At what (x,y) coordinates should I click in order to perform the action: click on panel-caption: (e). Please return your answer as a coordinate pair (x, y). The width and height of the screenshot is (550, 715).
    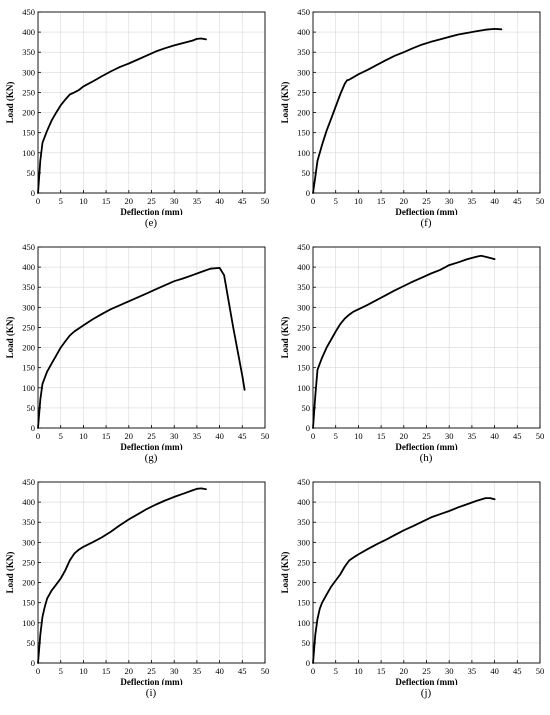
    Looking at the image, I should click on (151, 223).